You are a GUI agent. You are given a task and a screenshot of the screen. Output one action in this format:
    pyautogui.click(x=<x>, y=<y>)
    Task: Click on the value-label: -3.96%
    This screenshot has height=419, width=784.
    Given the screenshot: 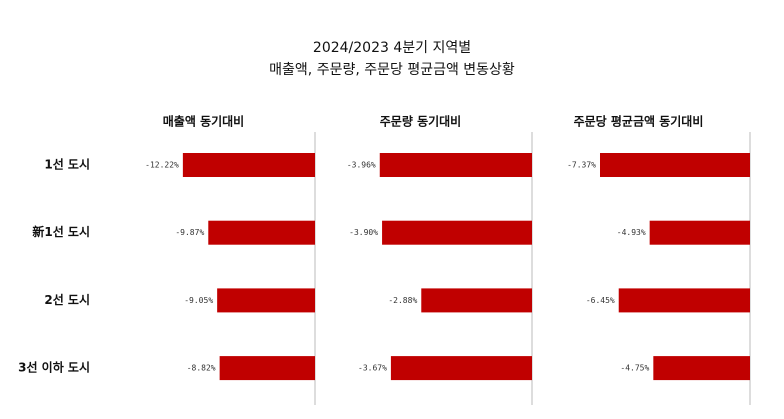 What is the action you would take?
    pyautogui.click(x=361, y=165)
    